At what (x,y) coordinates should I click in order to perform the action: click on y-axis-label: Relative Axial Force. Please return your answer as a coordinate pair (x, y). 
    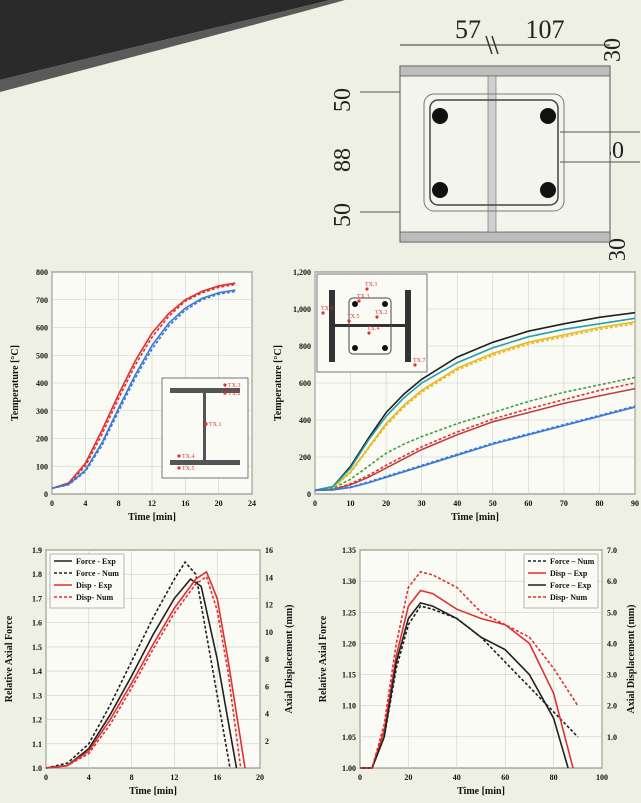
    Looking at the image, I should click on (323, 658).